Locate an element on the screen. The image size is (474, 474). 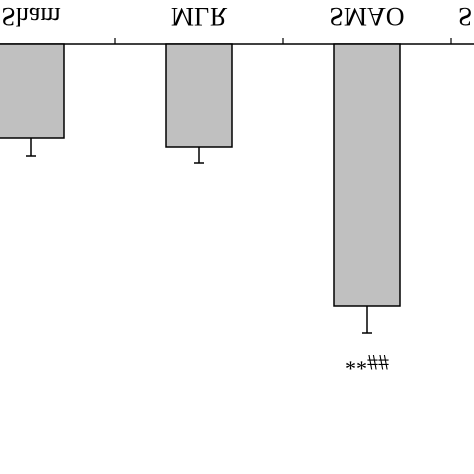
x-tick-label: SMAO is located at coordinates (366, 16).